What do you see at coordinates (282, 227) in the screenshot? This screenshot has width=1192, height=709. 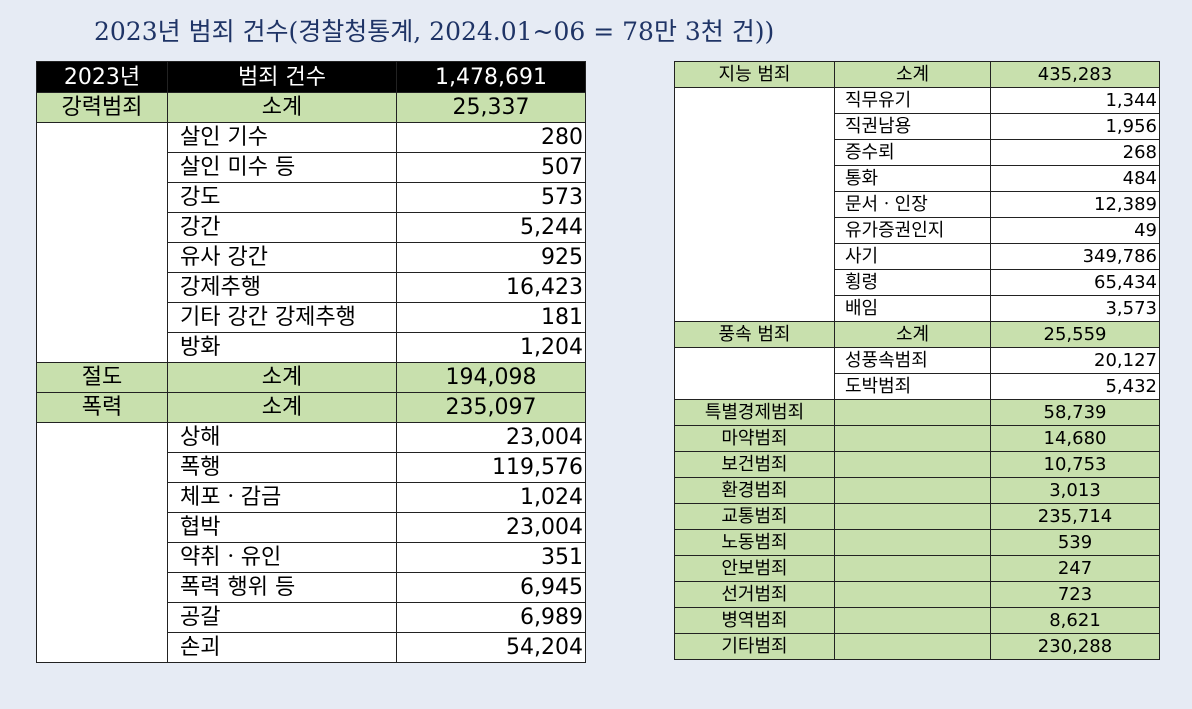 I see `item-name: 강간` at bounding box center [282, 227].